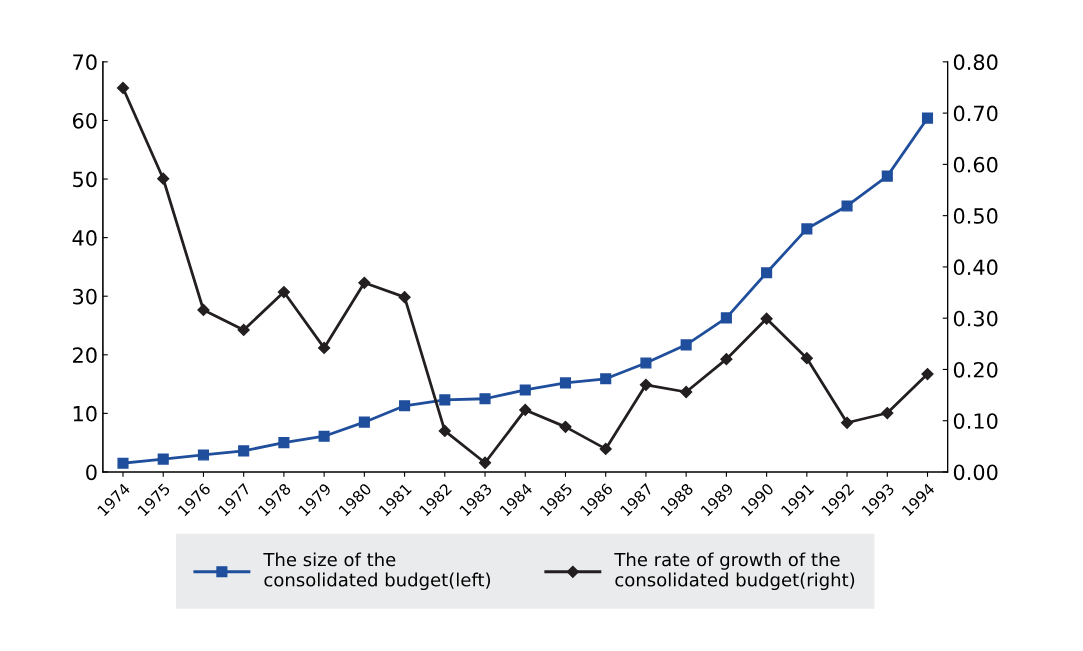 This screenshot has width=1083, height=651. Describe the element at coordinates (975, 318) in the screenshot. I see `y2-tick-label: 0.30` at that location.